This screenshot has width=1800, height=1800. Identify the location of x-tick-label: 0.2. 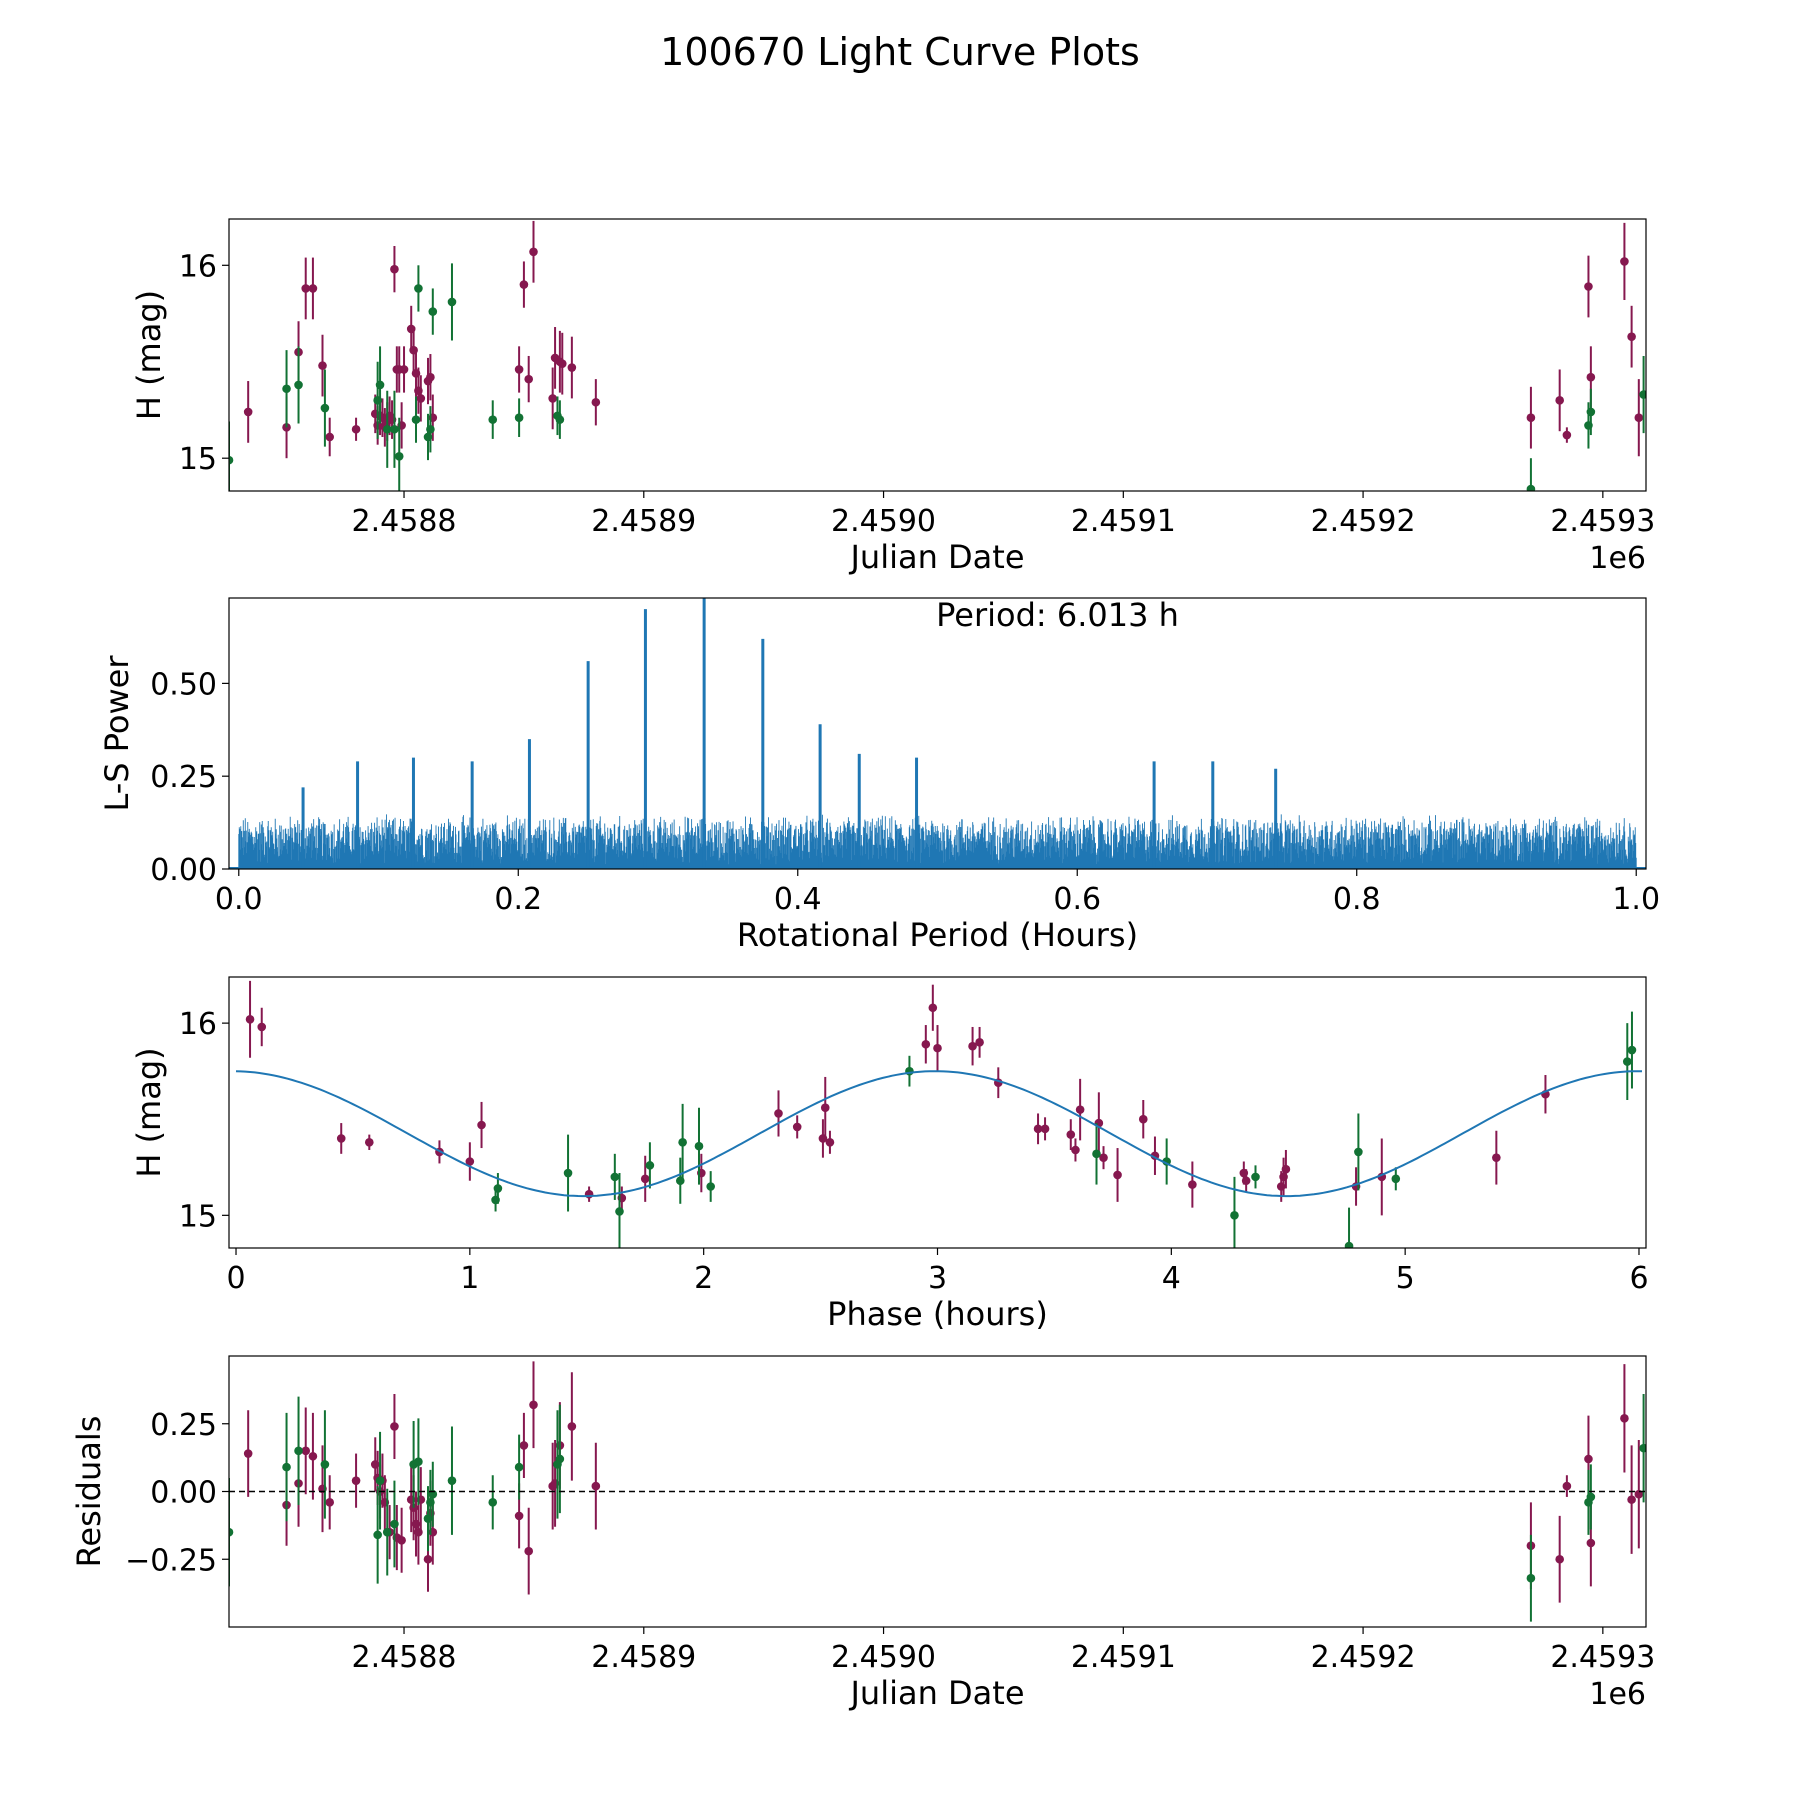
(518, 899).